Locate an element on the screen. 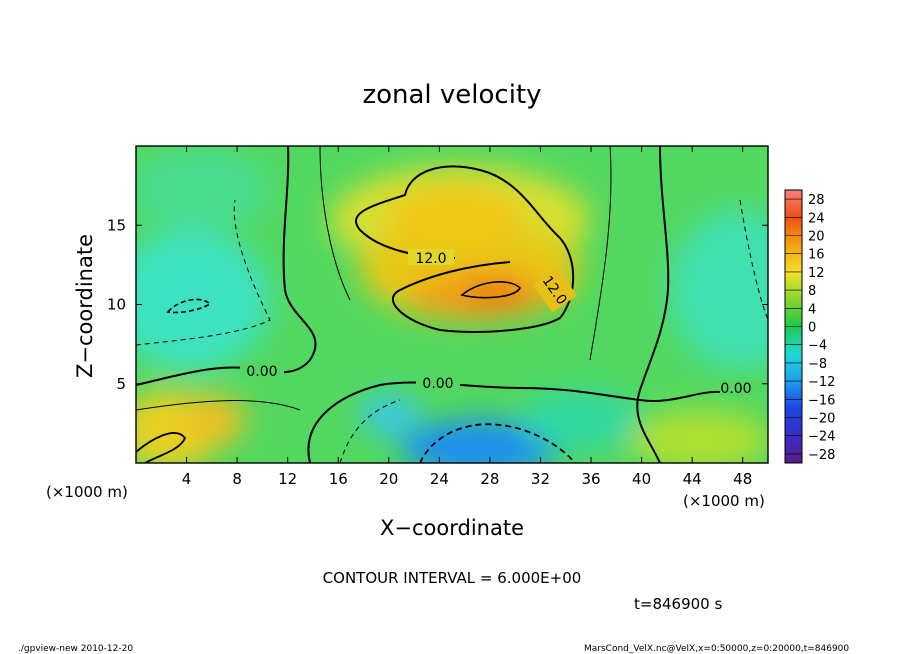 This screenshot has height=654, width=904. contour-12-lowleft is located at coordinates (161, 447).